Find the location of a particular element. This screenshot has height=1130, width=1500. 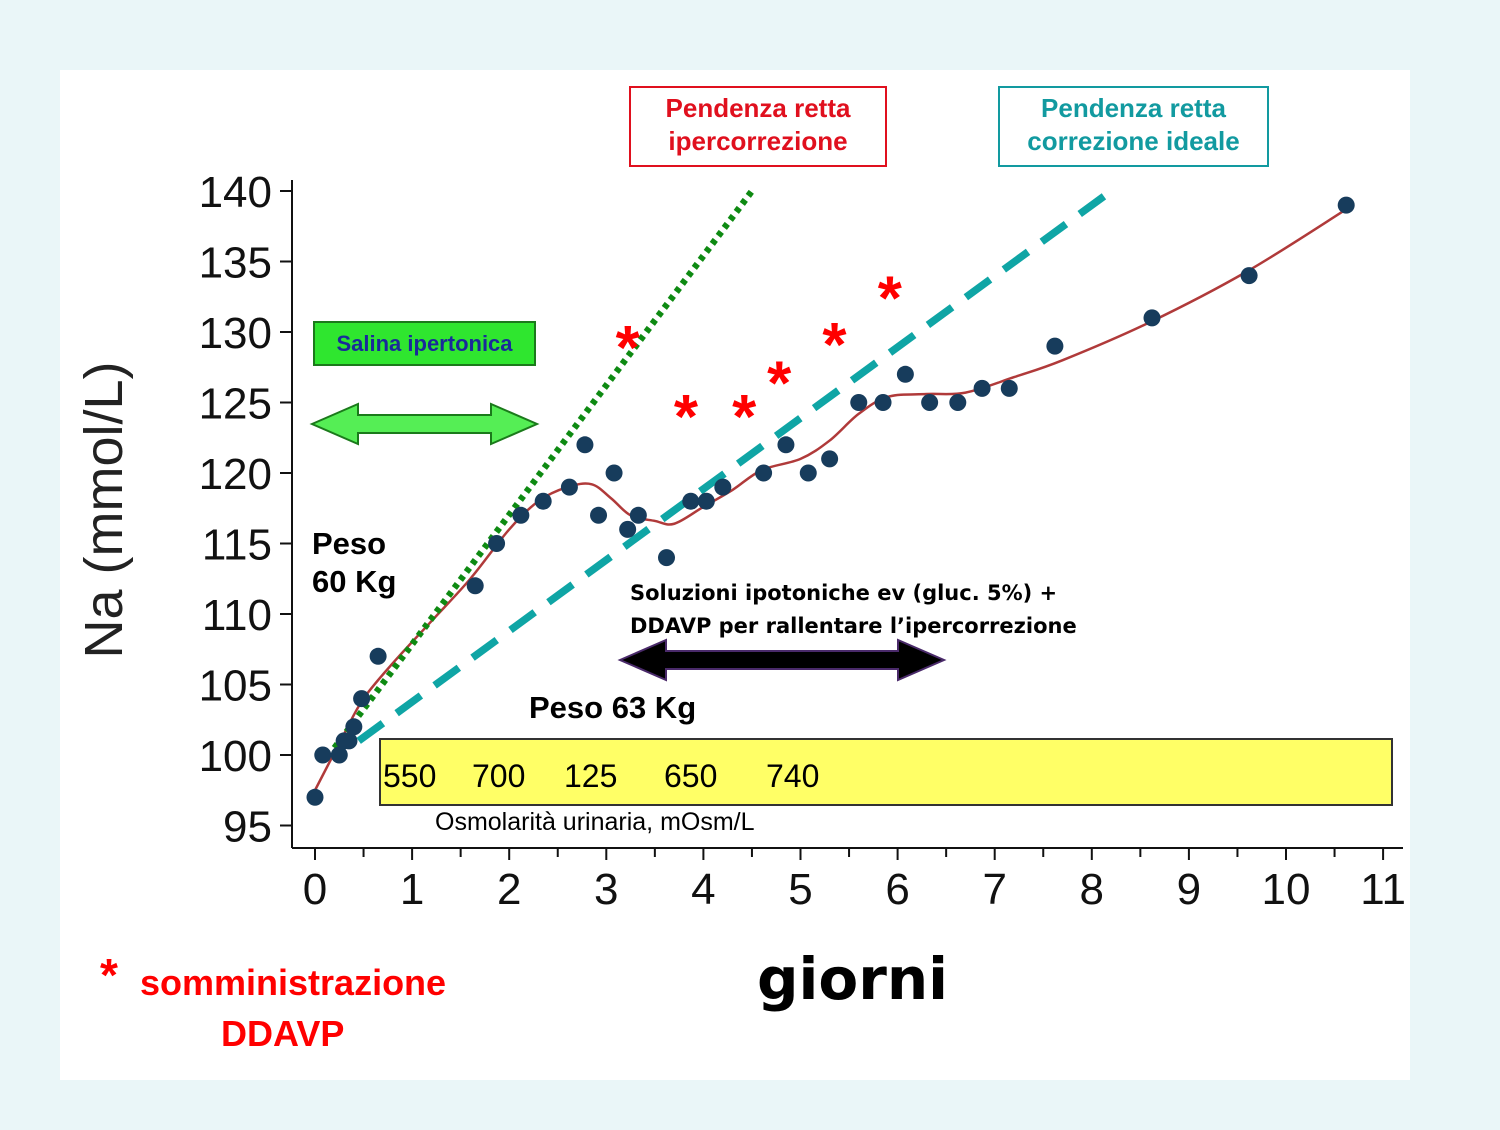

x-tick-label: 1 is located at coordinates (412, 889).